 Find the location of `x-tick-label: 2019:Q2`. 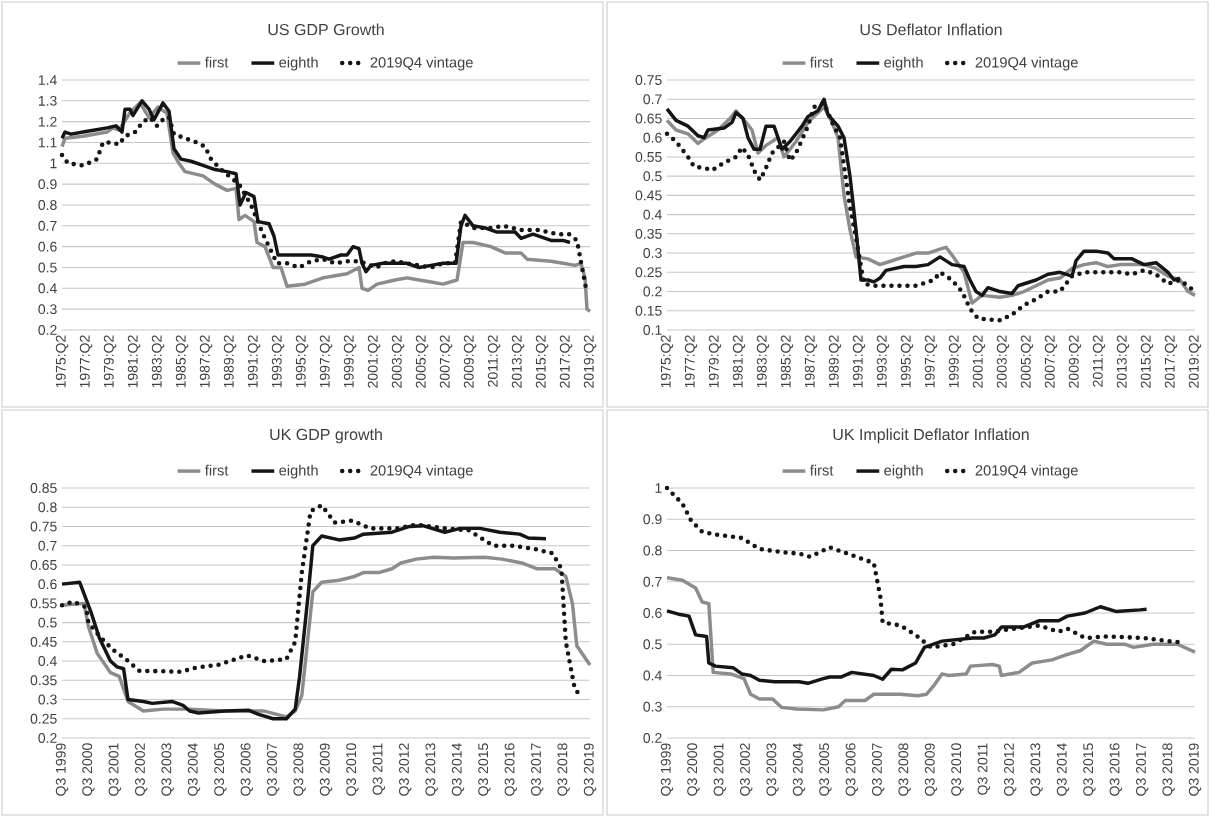

x-tick-label: 2019:Q2 is located at coordinates (590, 361).